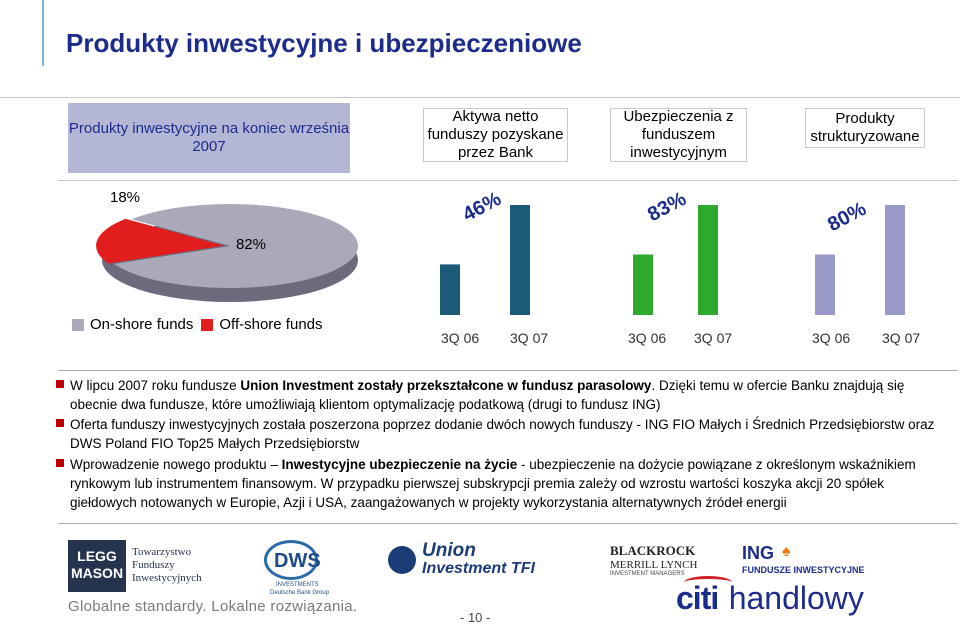 The width and height of the screenshot is (960, 628). I want to click on legend-swatch-offshore, so click(207, 324).